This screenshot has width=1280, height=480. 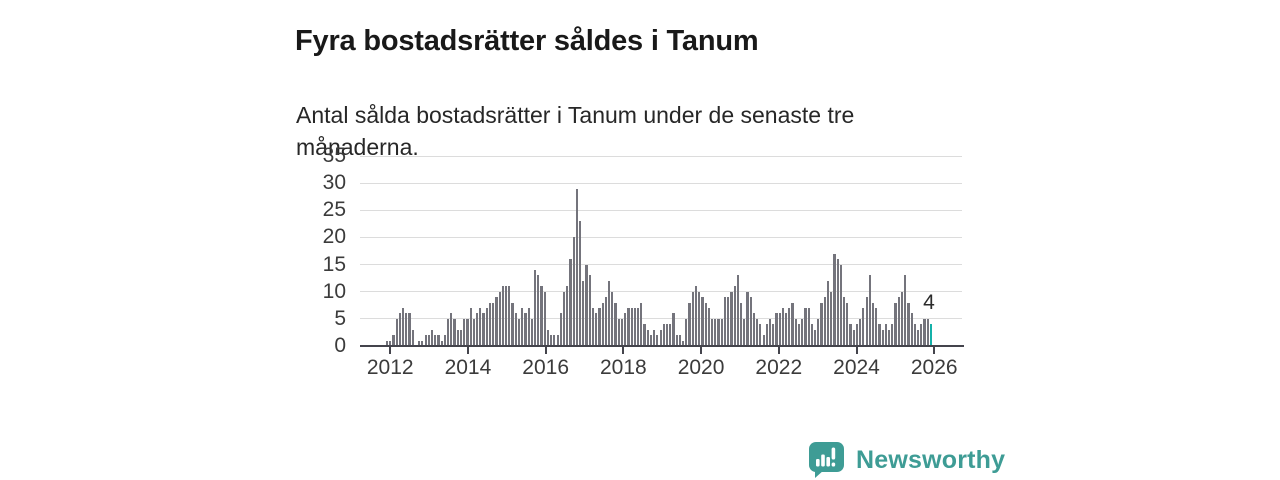 I want to click on x-tick-label: 2022, so click(x=779, y=367).